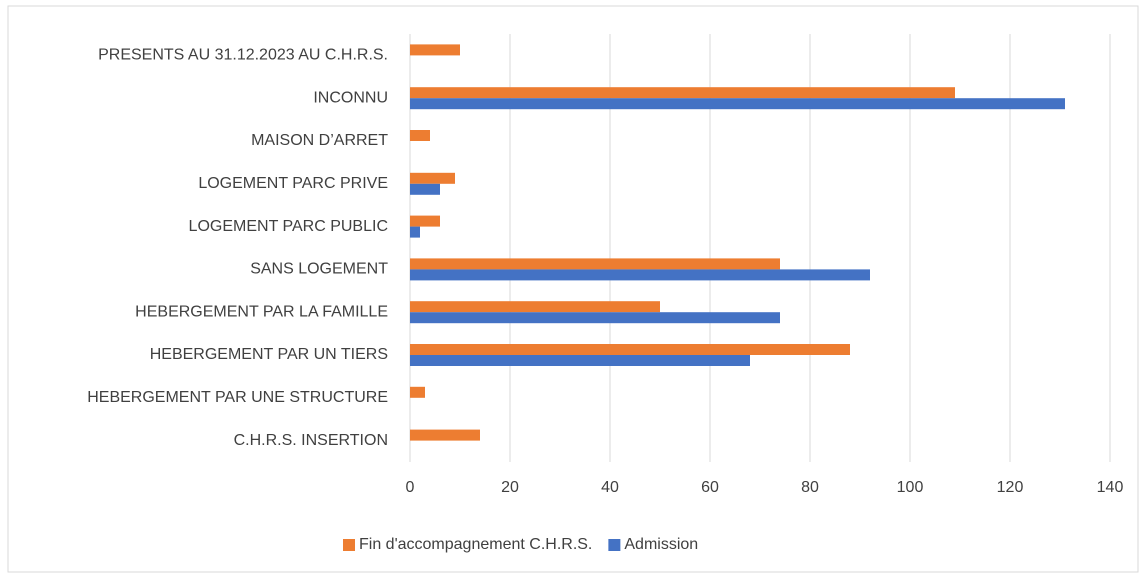  What do you see at coordinates (661, 544) in the screenshot?
I see `legend-label: Admission` at bounding box center [661, 544].